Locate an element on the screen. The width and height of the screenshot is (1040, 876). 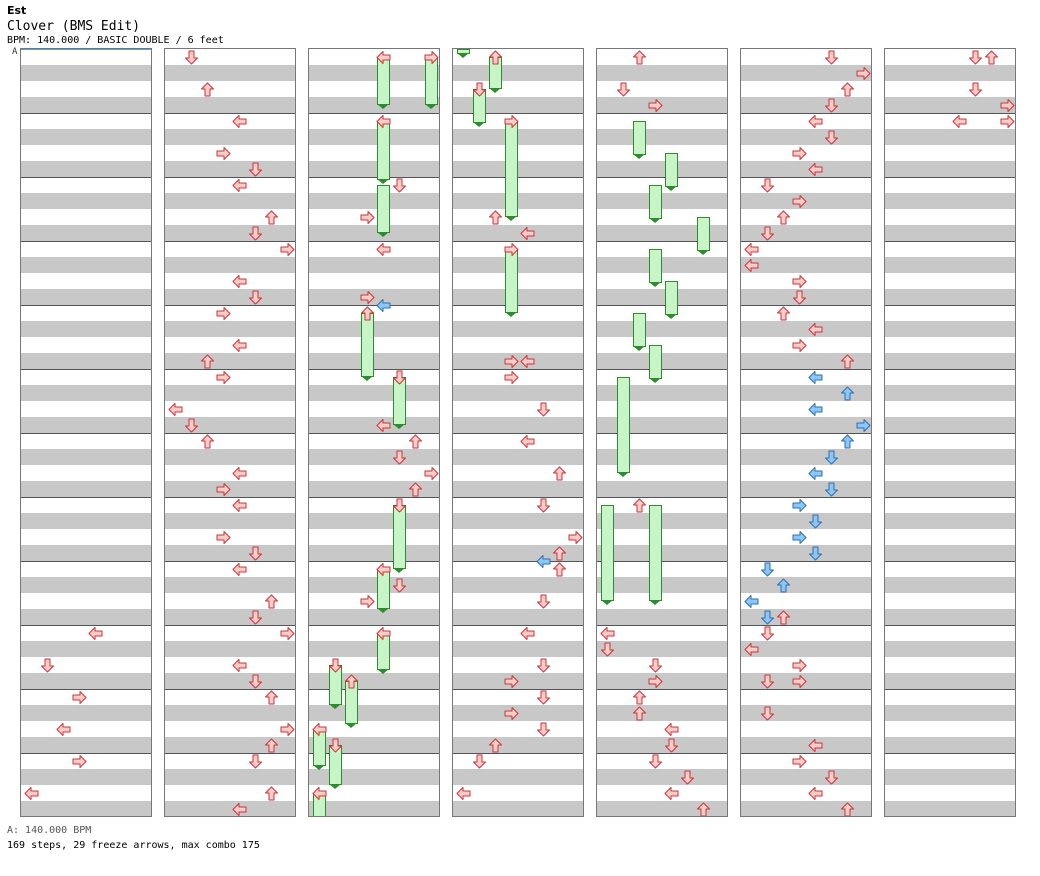
chart-info: BPM: 140.000 / BASIC DOUBLE / 6 feet is located at coordinates (115, 40).